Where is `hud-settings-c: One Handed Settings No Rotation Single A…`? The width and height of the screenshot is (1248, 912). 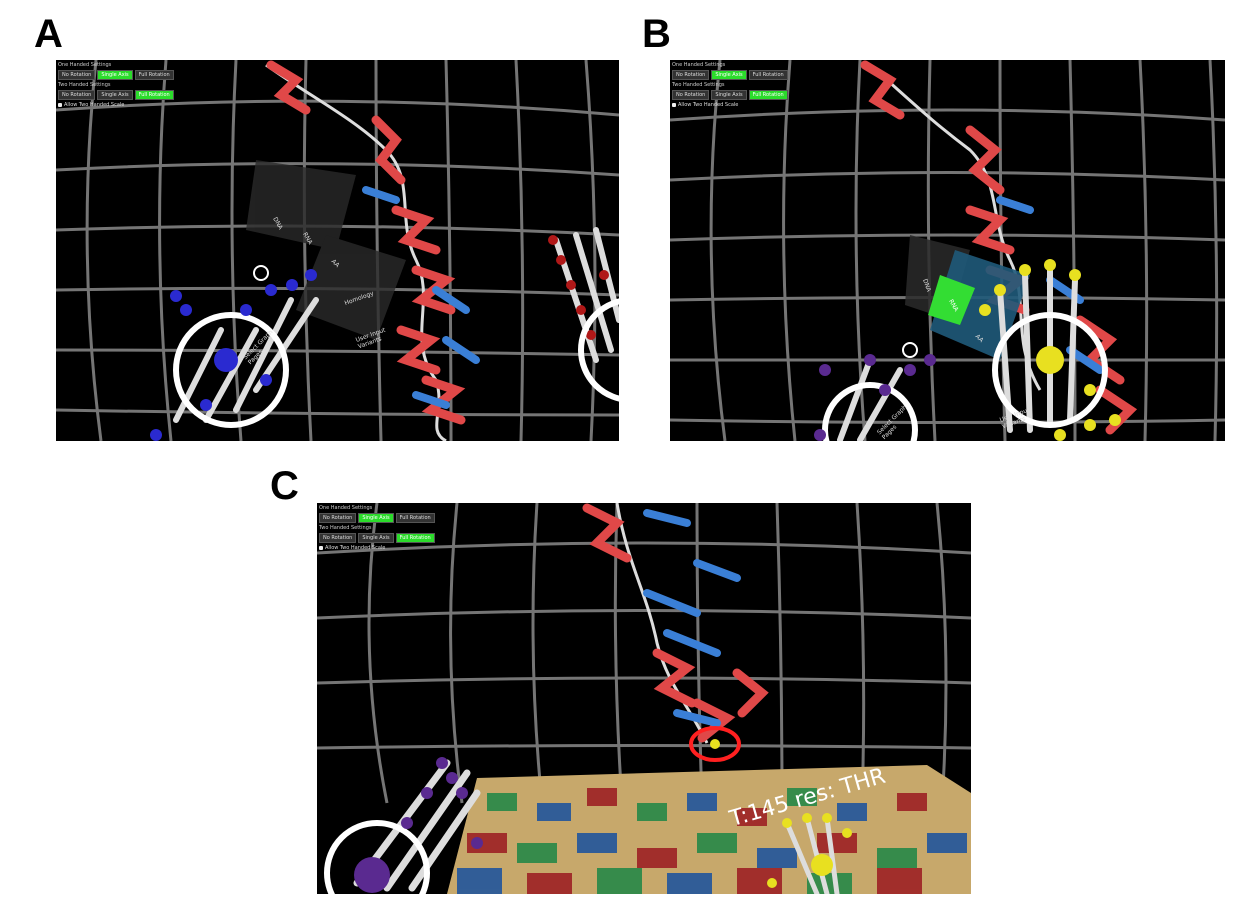 hud-settings-c: One Handed Settings No Rotation Single A… is located at coordinates (377, 528).